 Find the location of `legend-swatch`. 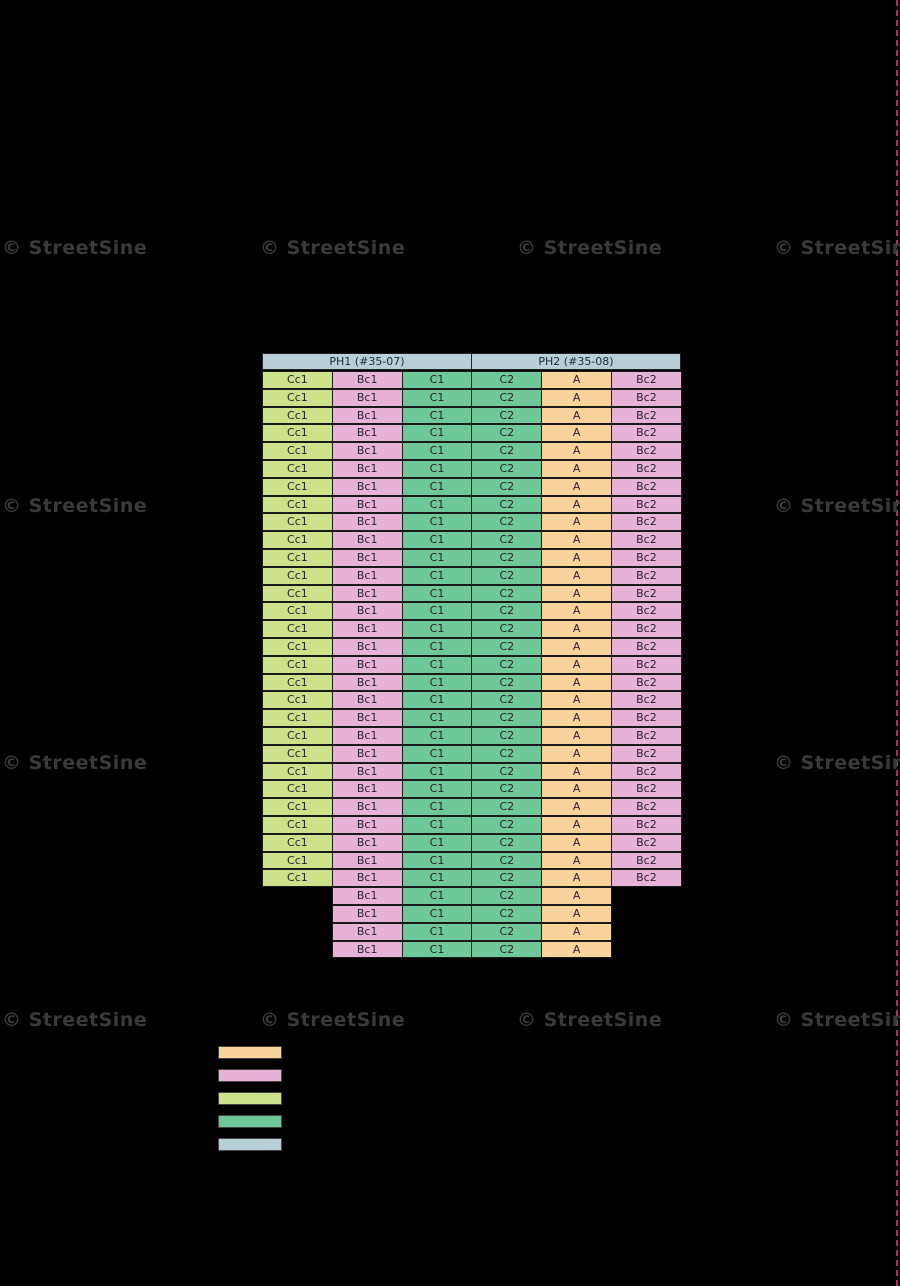

legend-swatch is located at coordinates (250, 1075).